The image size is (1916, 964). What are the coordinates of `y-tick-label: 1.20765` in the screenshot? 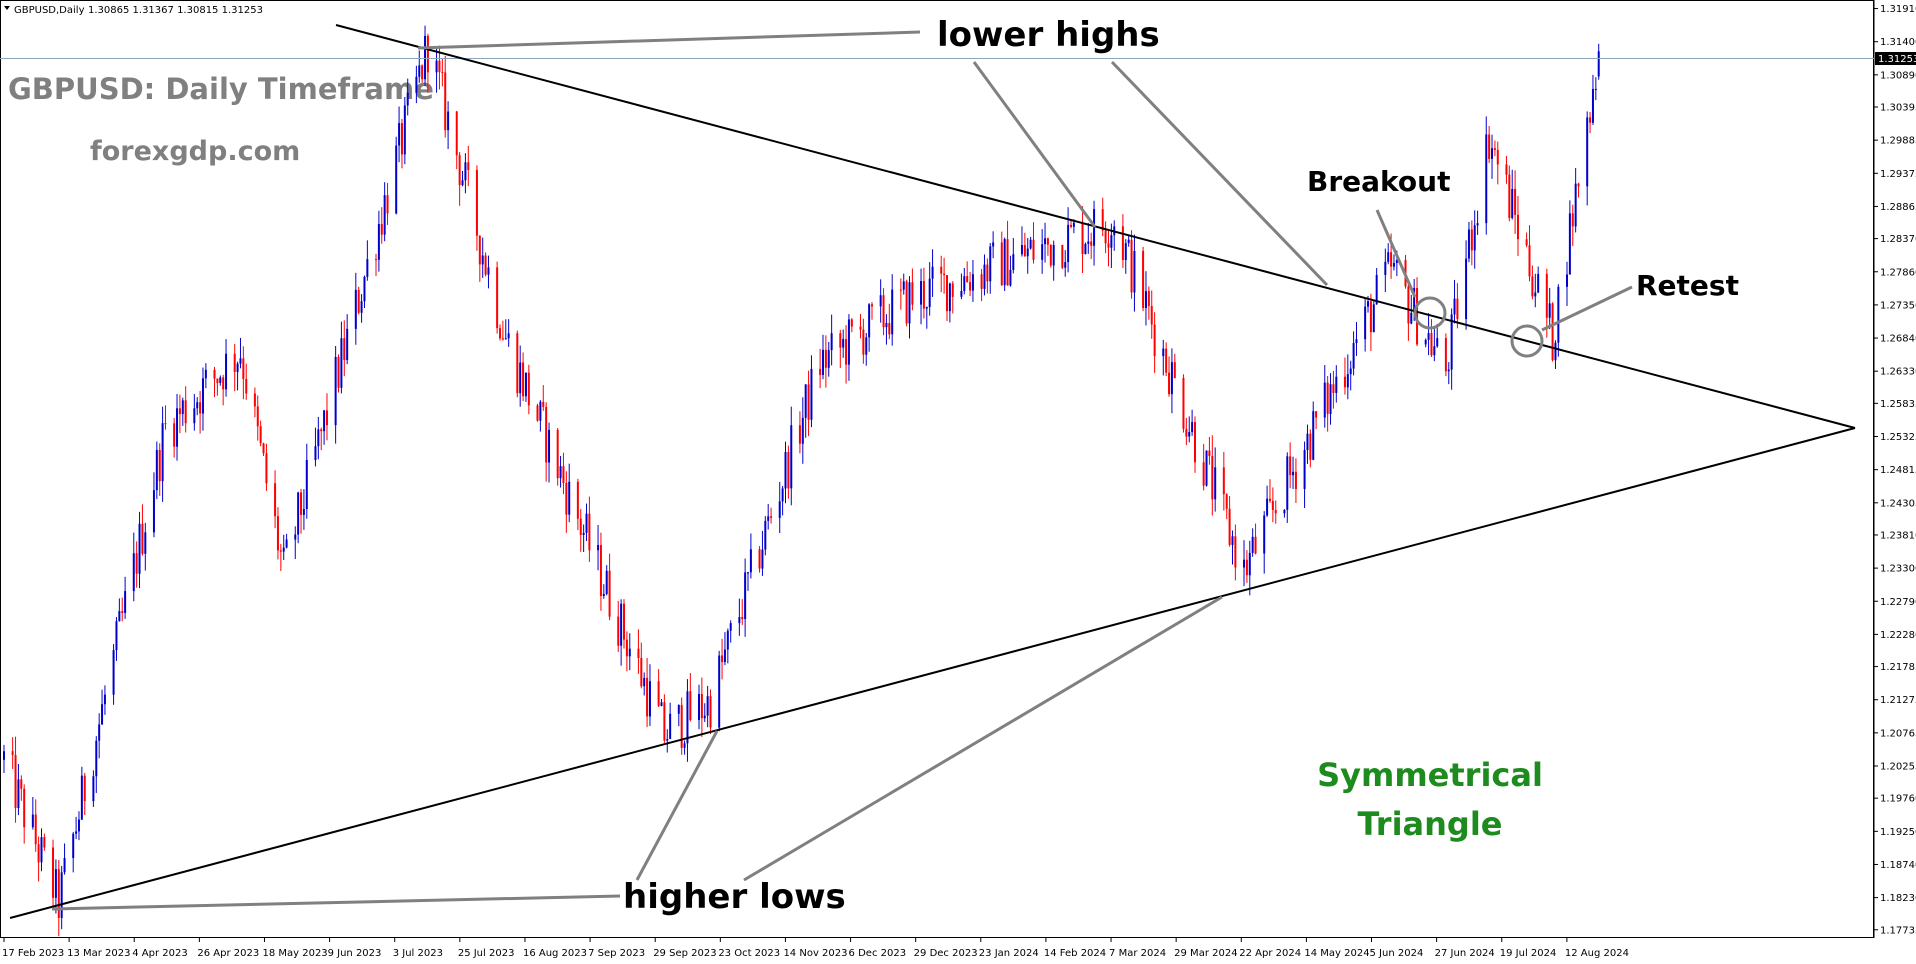 It's located at (1898, 733).